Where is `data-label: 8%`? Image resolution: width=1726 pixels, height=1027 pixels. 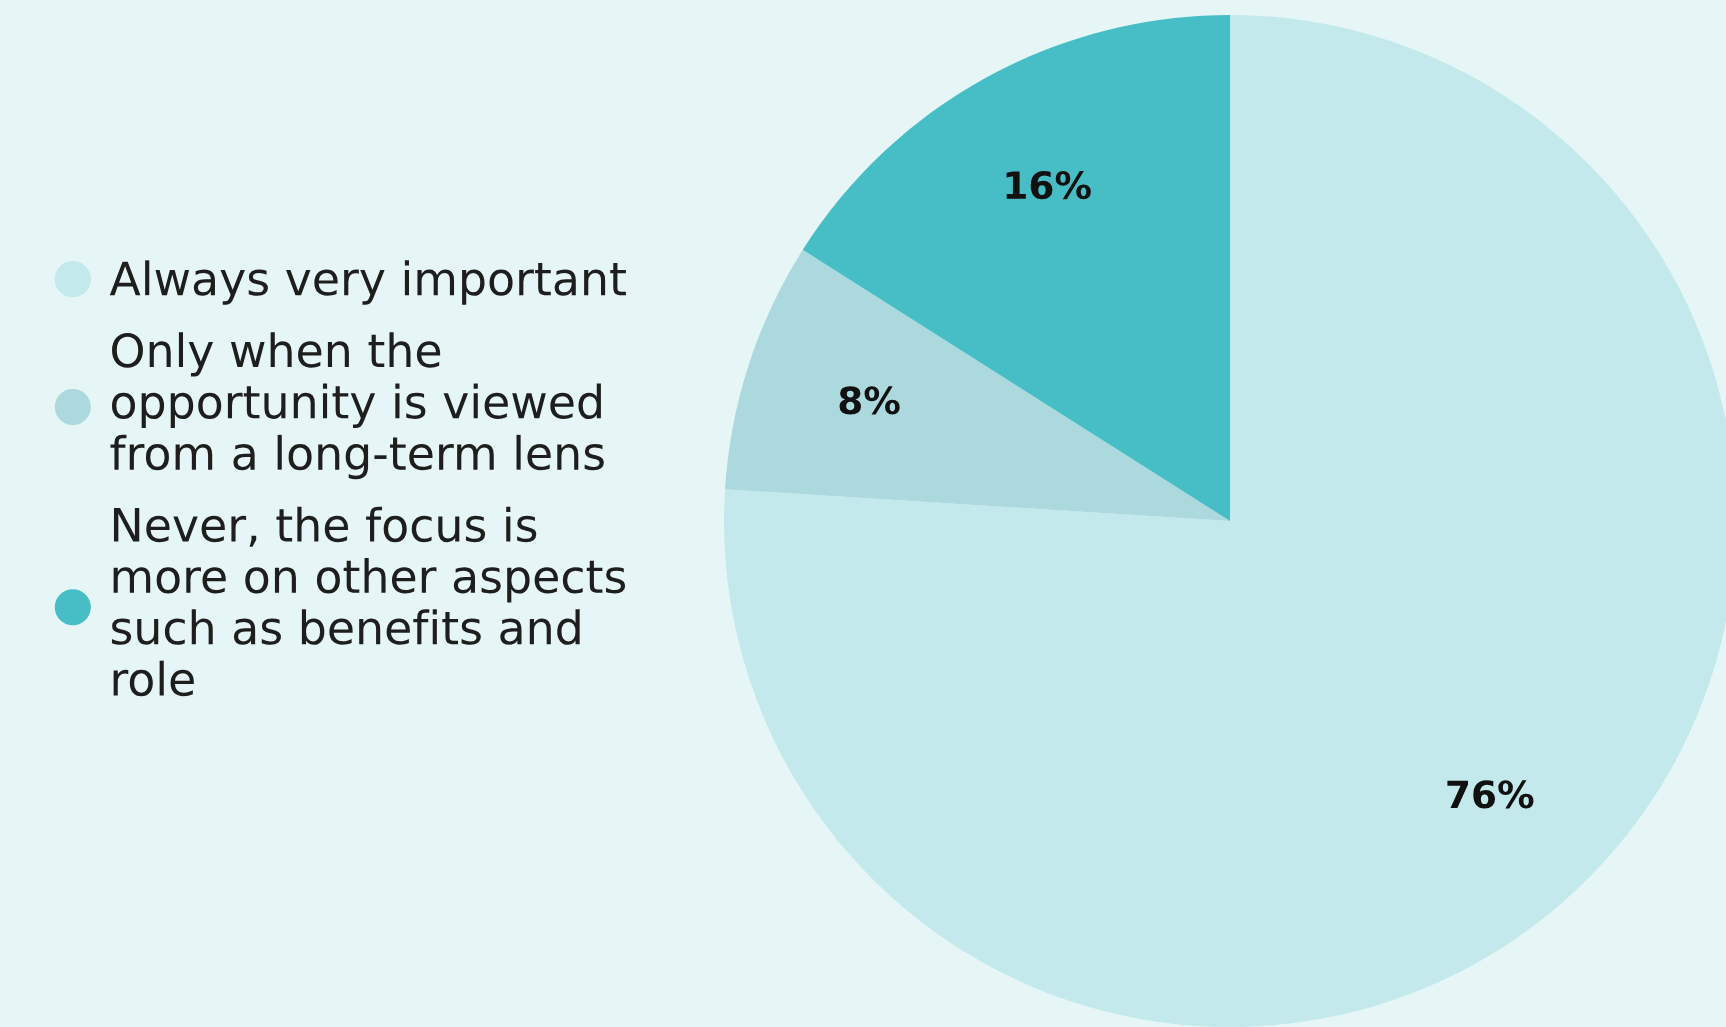 data-label: 8% is located at coordinates (869, 400).